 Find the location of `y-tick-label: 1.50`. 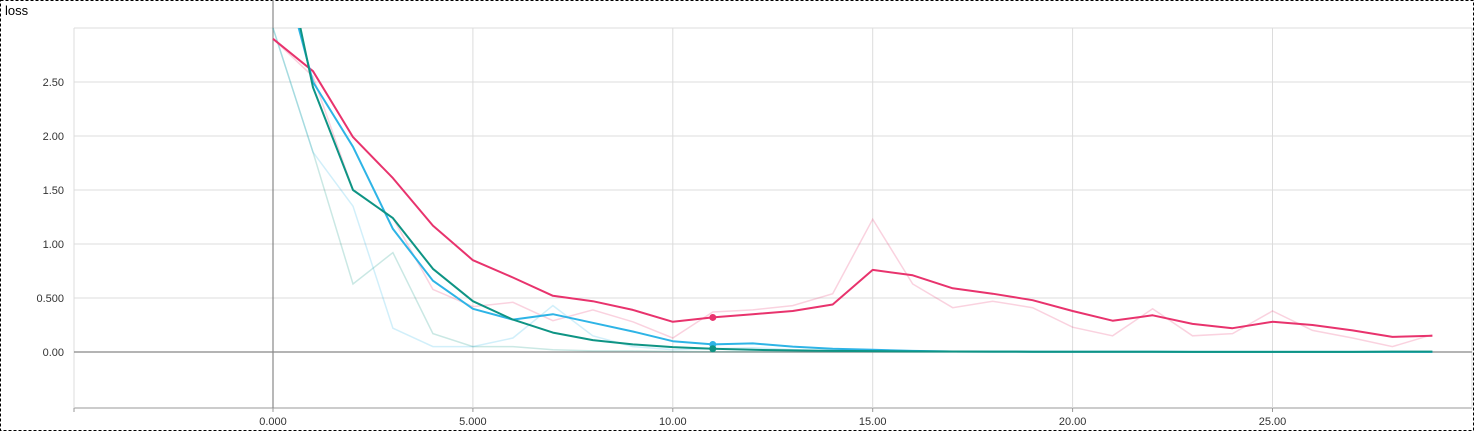

y-tick-label: 1.50 is located at coordinates (53, 191).